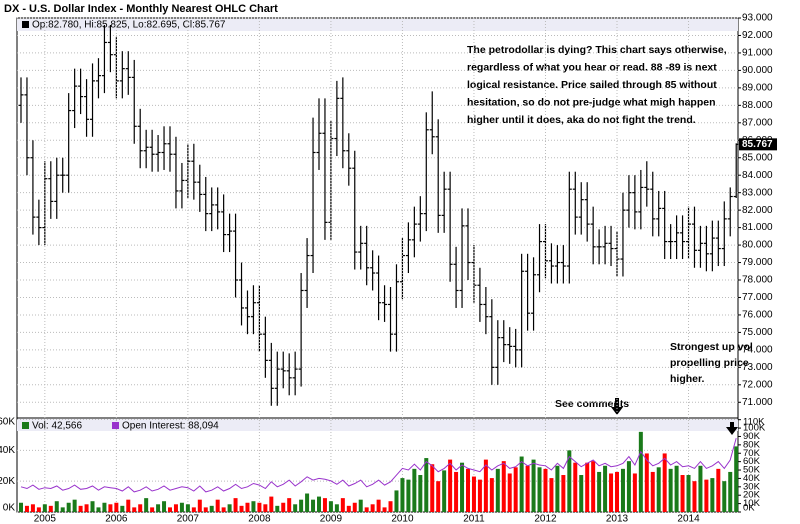  I want to click on y-tick-label: 60K, so click(7, 422).